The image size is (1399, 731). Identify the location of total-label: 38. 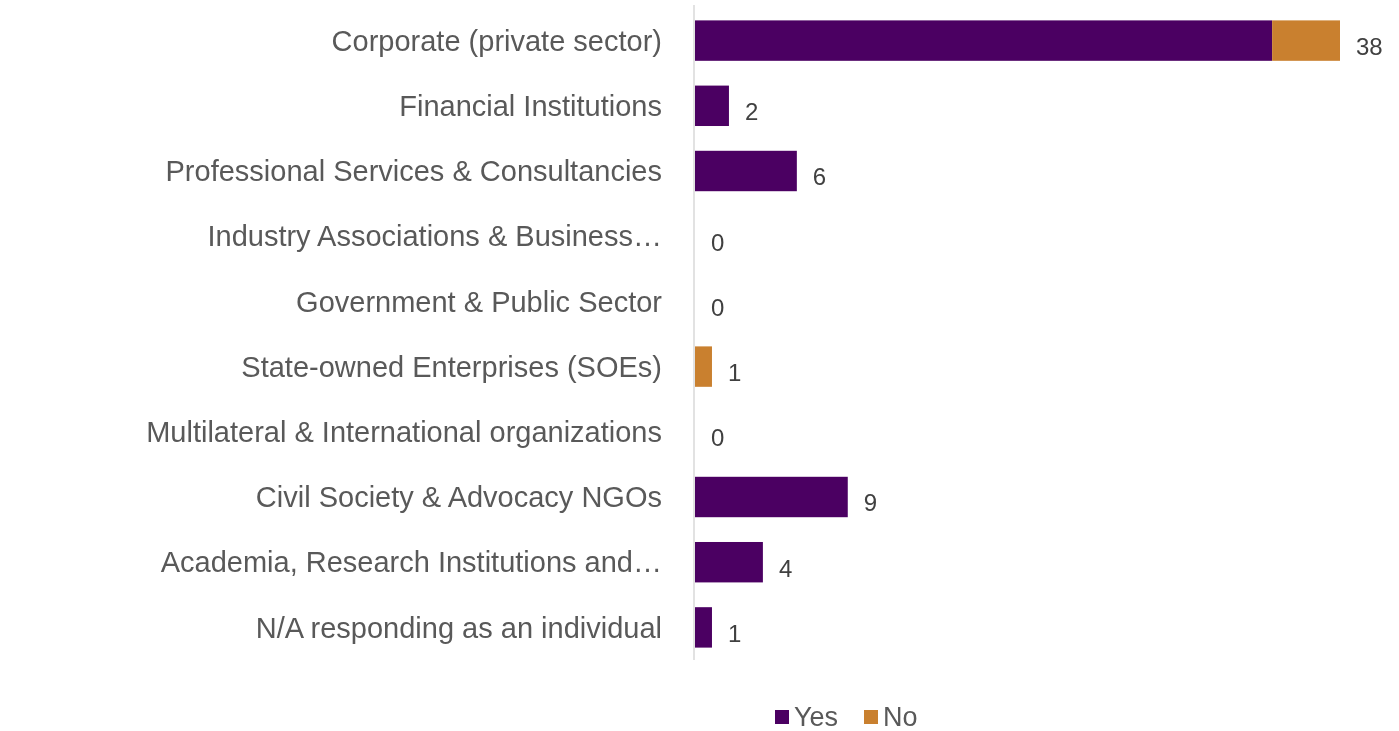
(1369, 46).